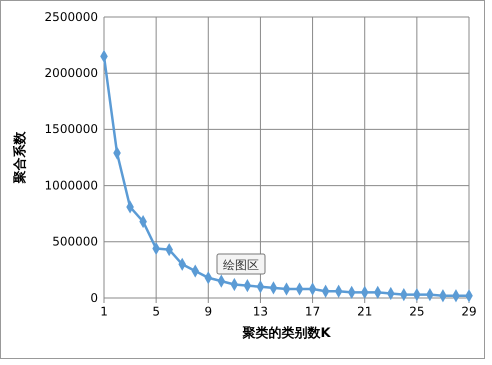 This screenshot has width=492, height=365. I want to click on annotation: 绘图区, so click(241, 265).